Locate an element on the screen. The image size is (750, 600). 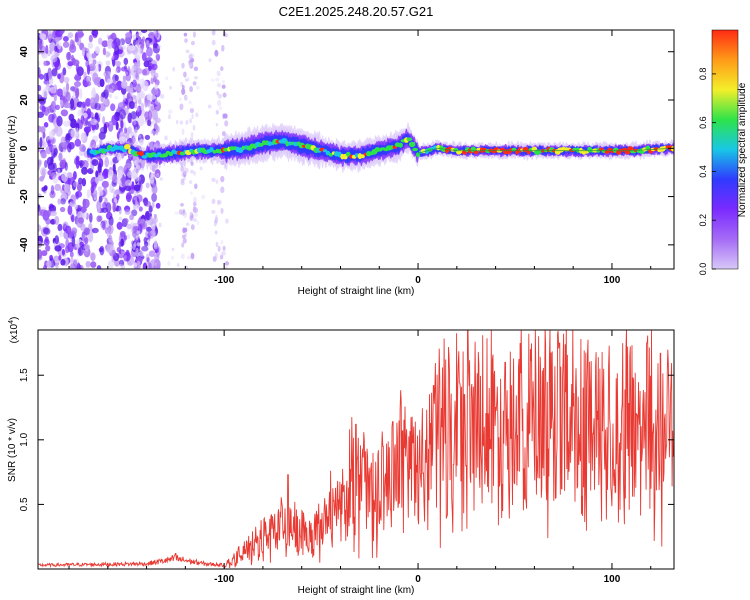
spectrogram-x-tick-label: 0 is located at coordinates (418, 280).